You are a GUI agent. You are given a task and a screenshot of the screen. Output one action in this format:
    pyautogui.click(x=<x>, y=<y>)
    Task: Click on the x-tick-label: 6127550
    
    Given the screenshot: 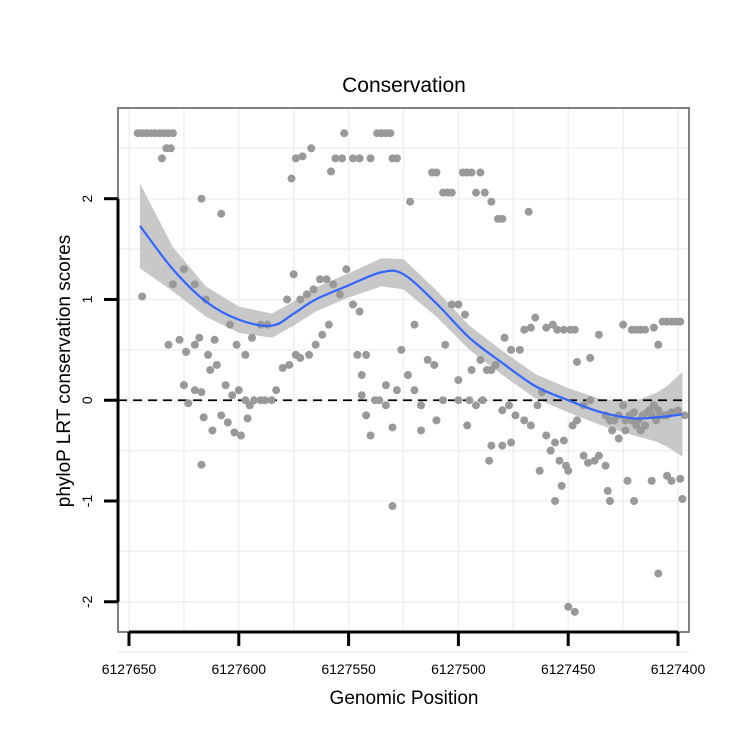 What is the action you would take?
    pyautogui.click(x=348, y=669)
    